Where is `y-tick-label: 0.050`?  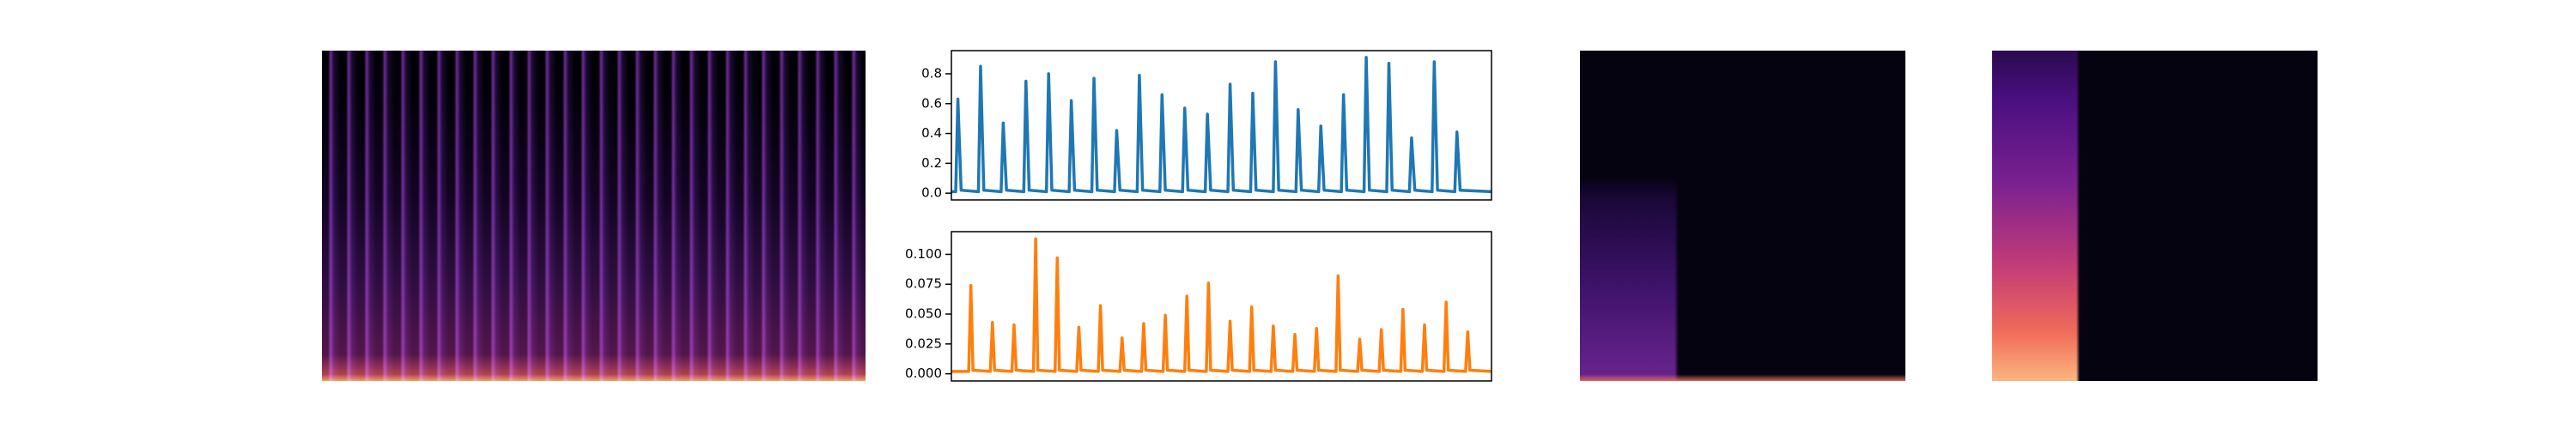 y-tick-label: 0.050 is located at coordinates (924, 314).